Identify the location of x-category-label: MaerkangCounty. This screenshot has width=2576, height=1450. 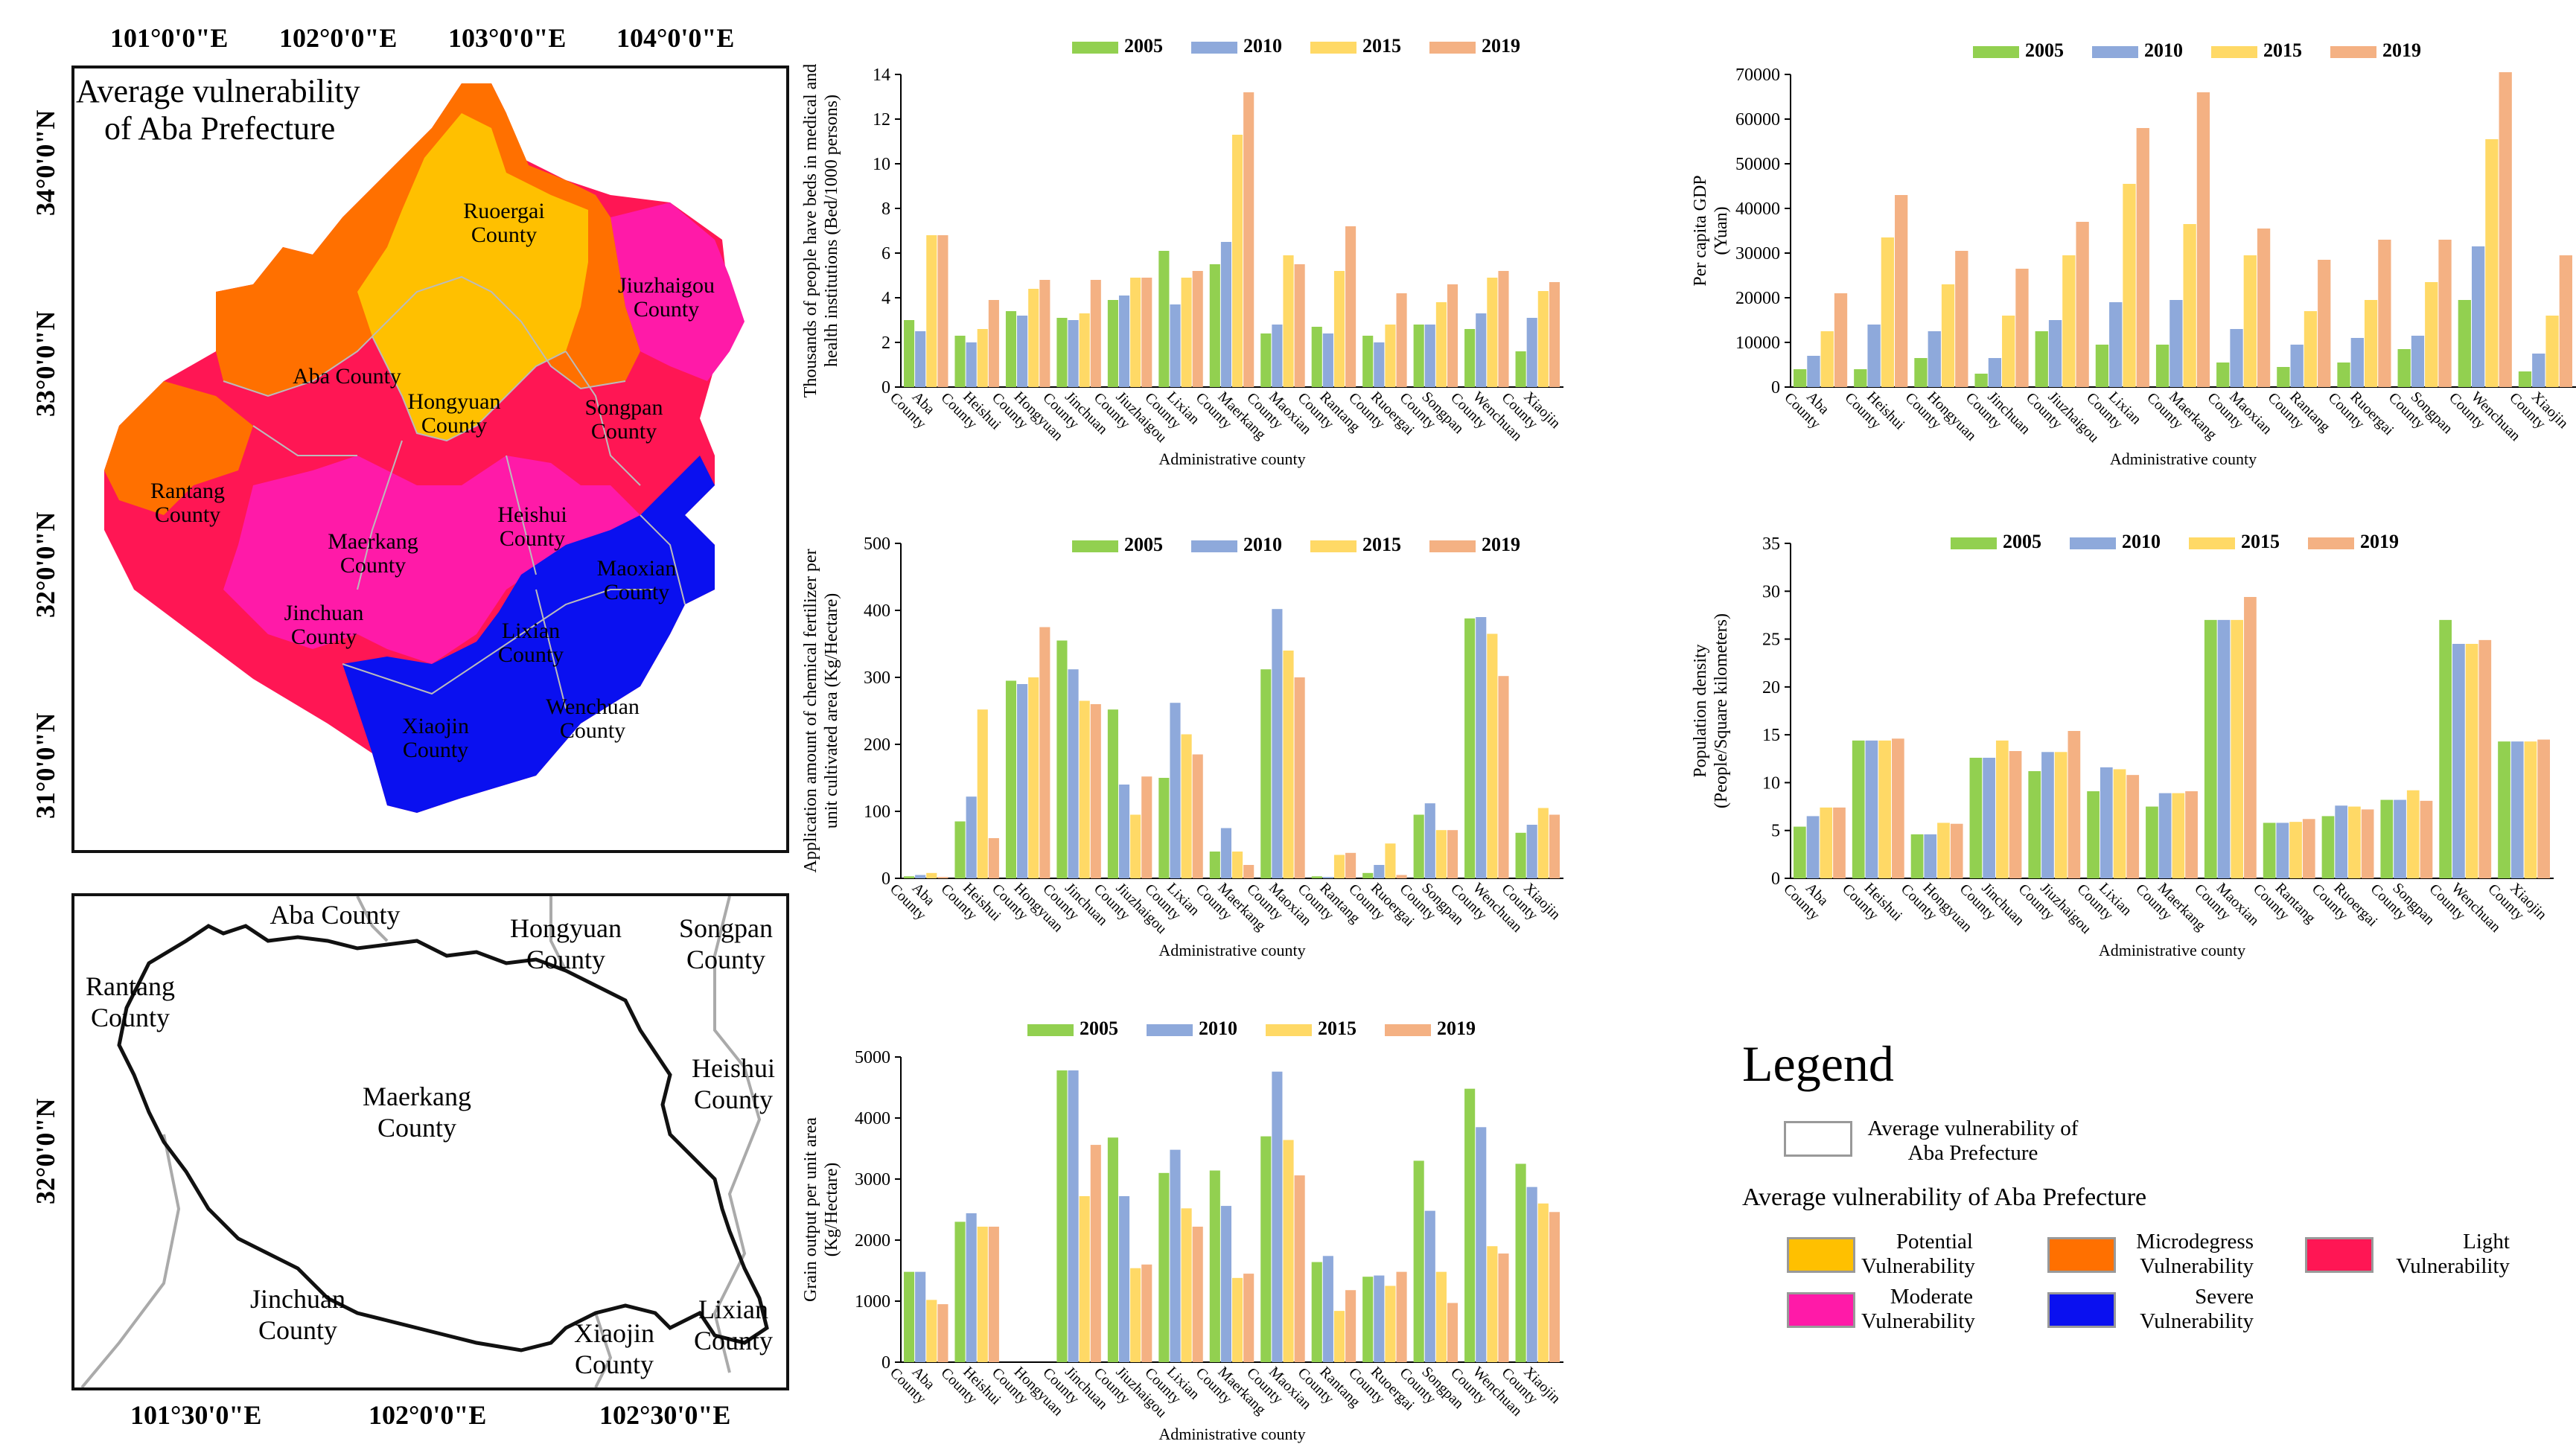
(2170, 907).